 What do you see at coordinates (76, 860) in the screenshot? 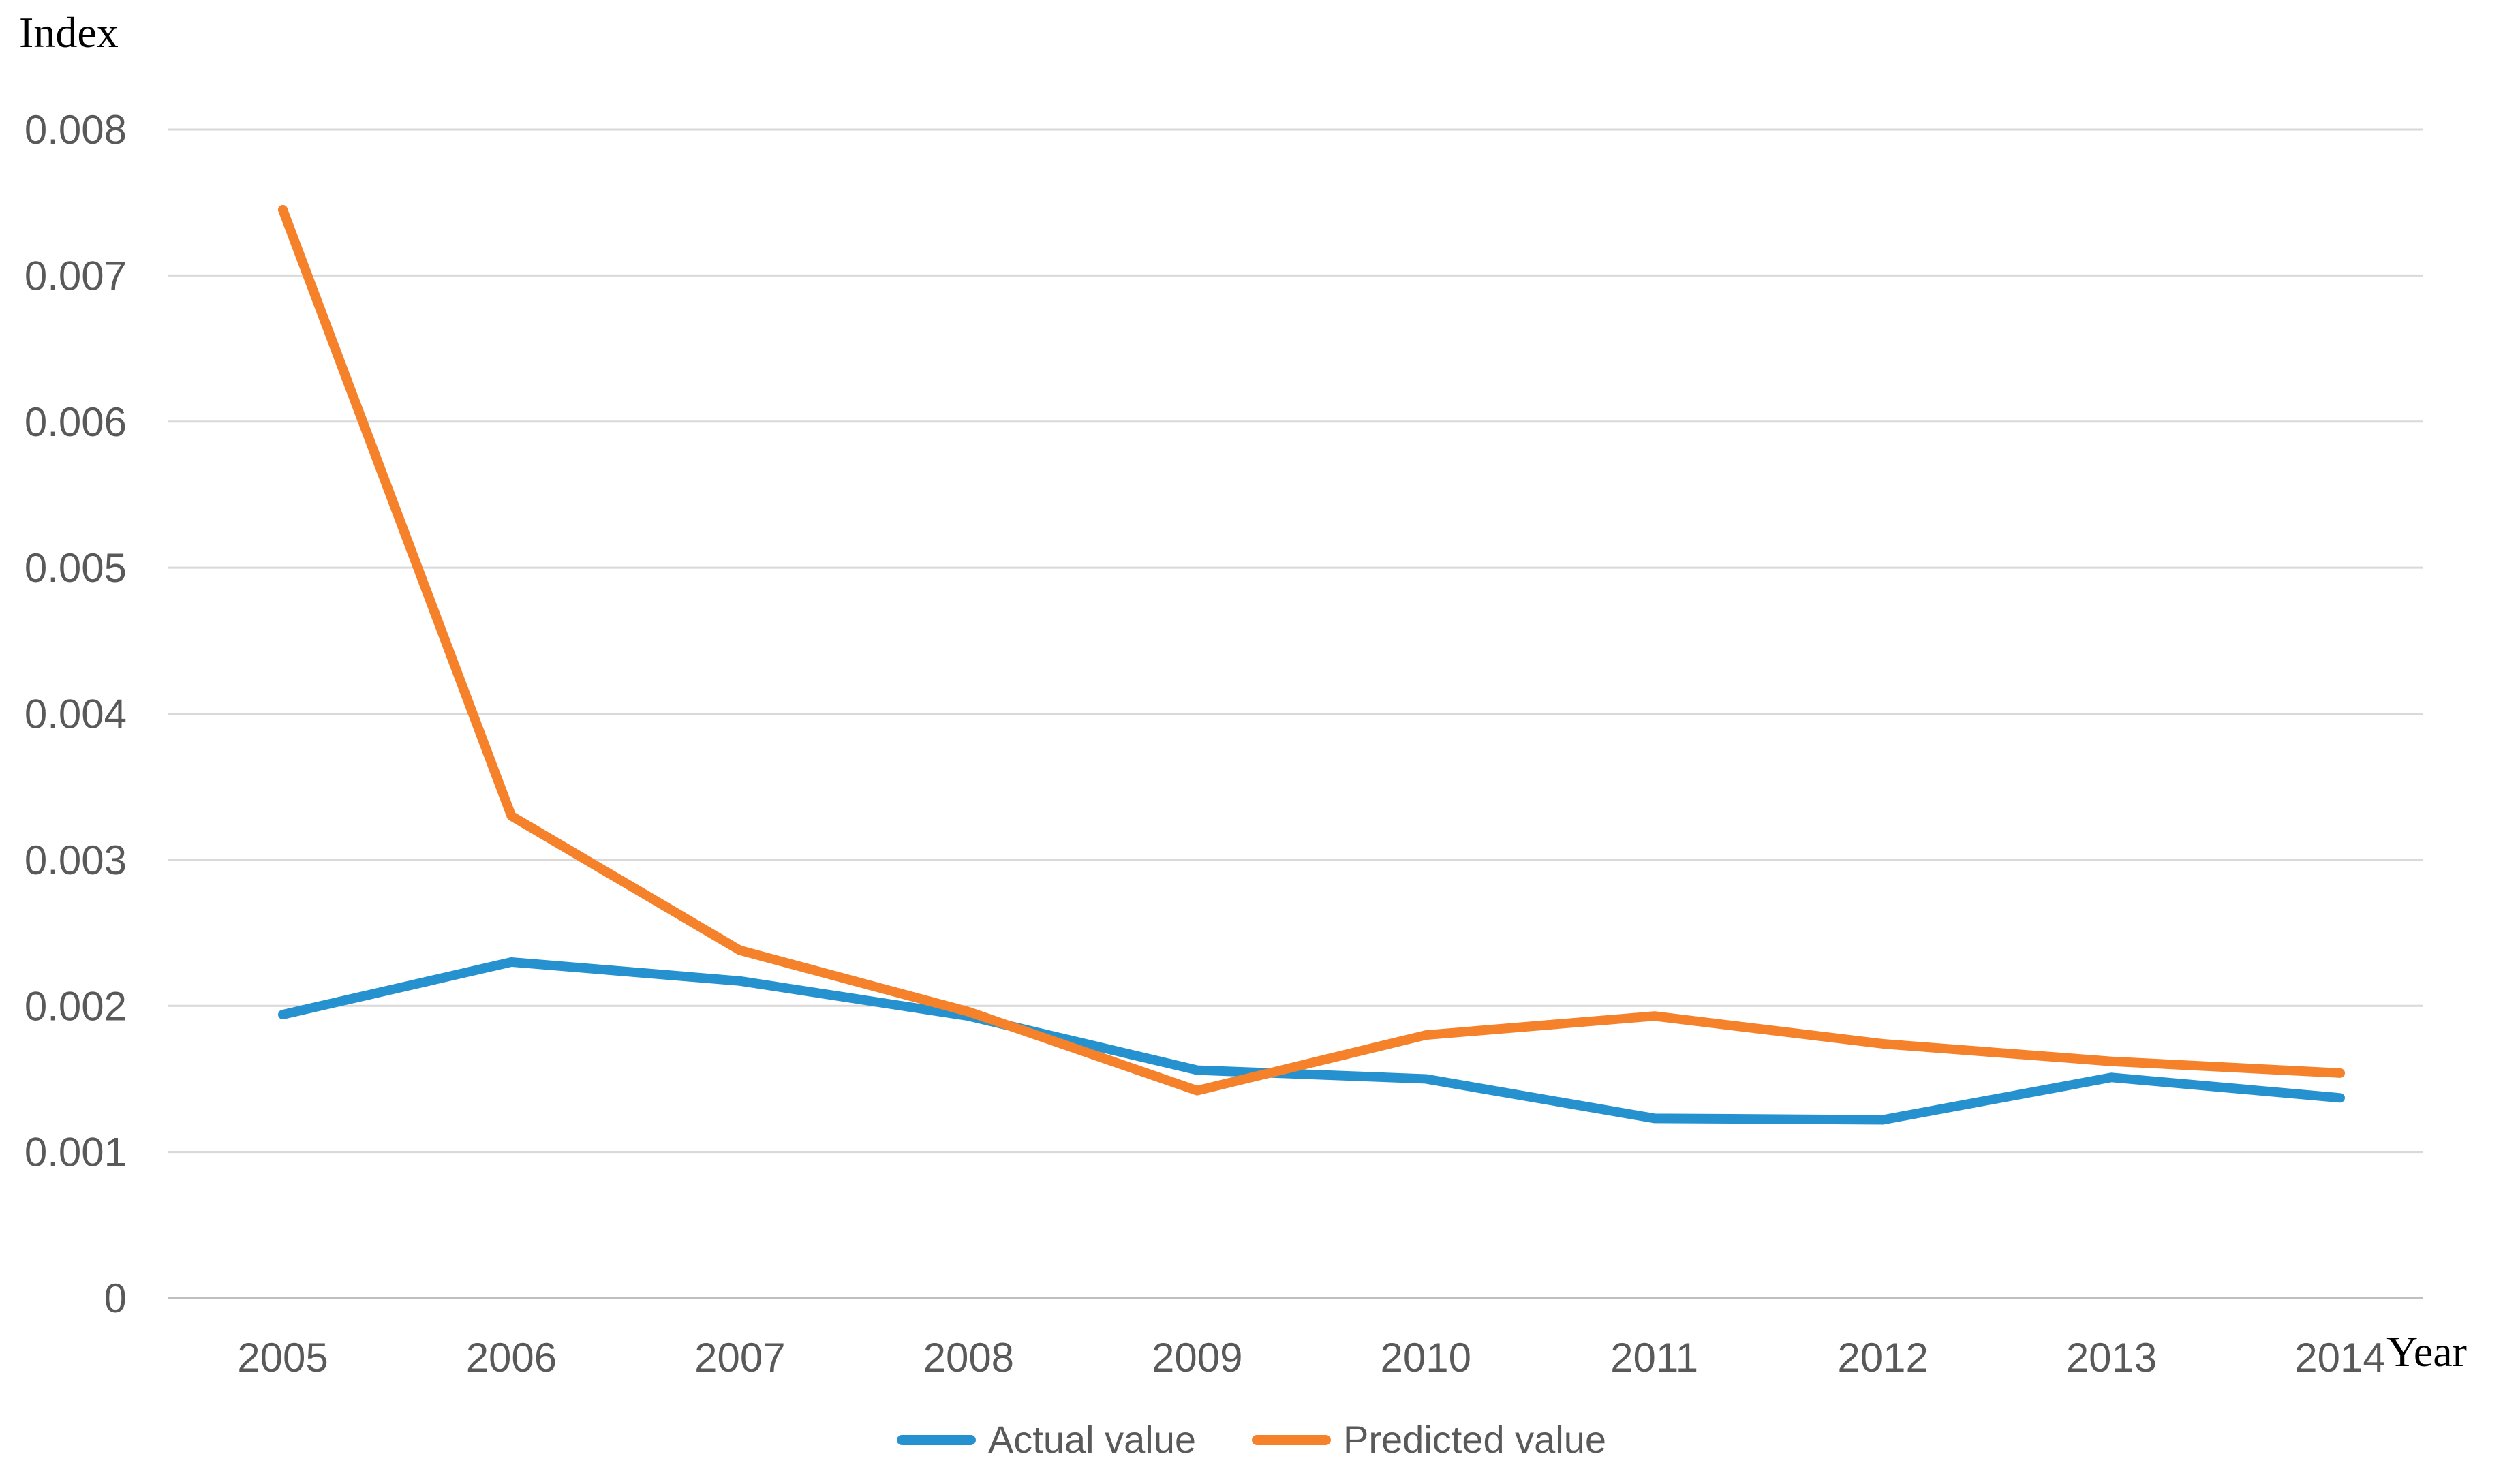
I see `y-tick-label-0.003: 0.003` at bounding box center [76, 860].